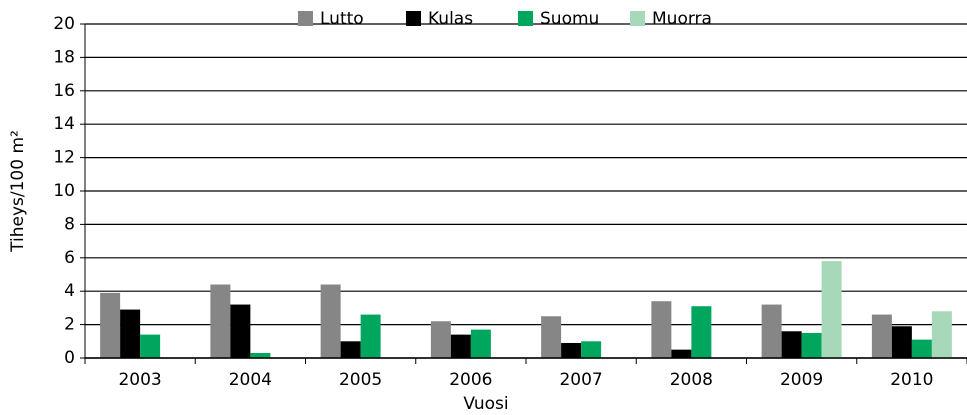 The width and height of the screenshot is (967, 415). I want to click on x-tick-label: 2004, so click(250, 380).